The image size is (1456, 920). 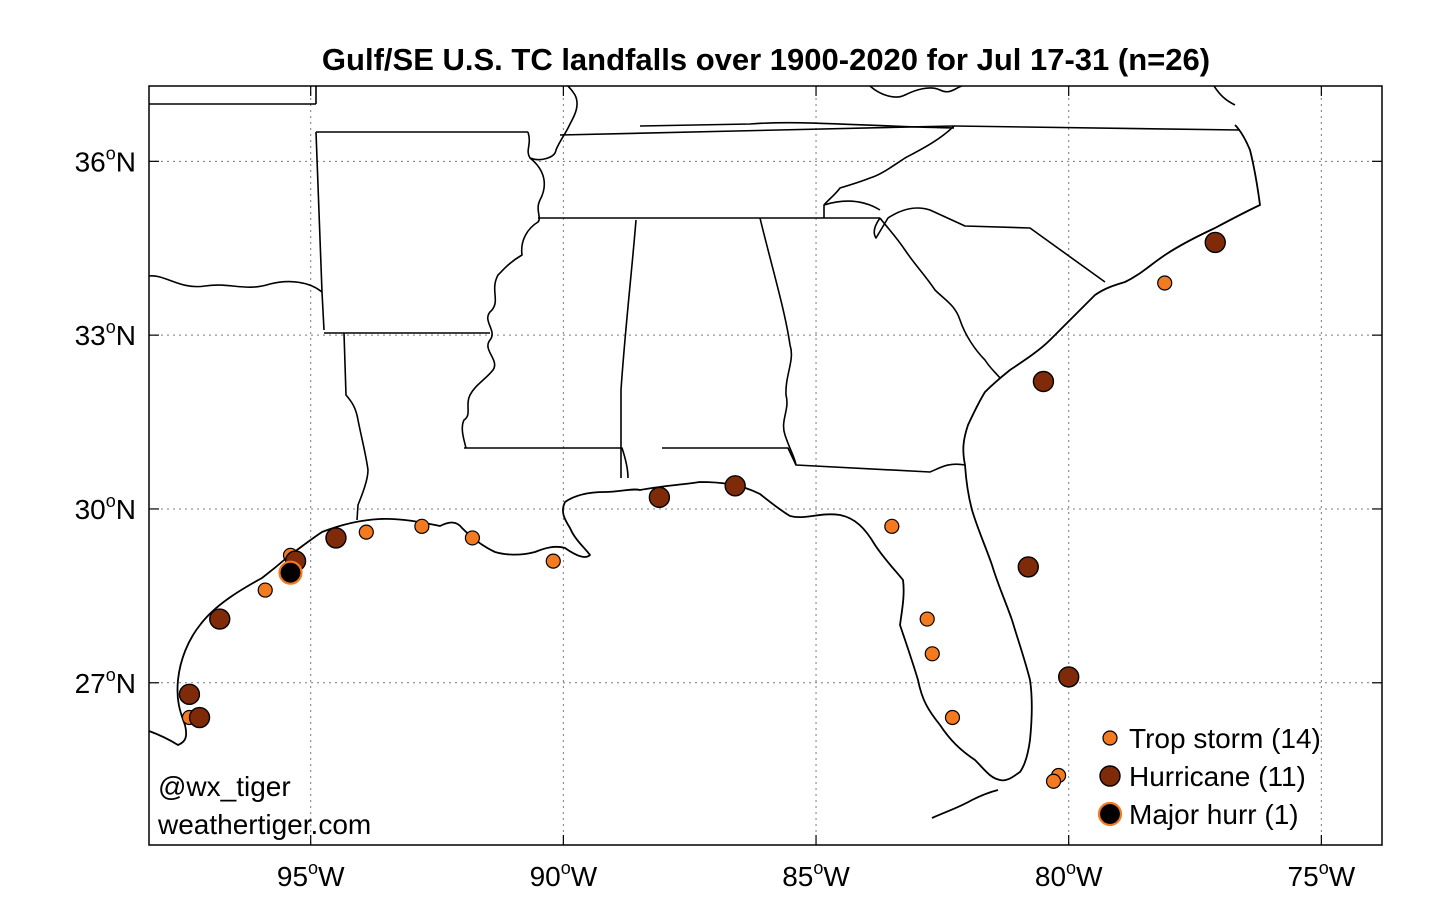 I want to click on nc-west-border, so click(x=852, y=205).